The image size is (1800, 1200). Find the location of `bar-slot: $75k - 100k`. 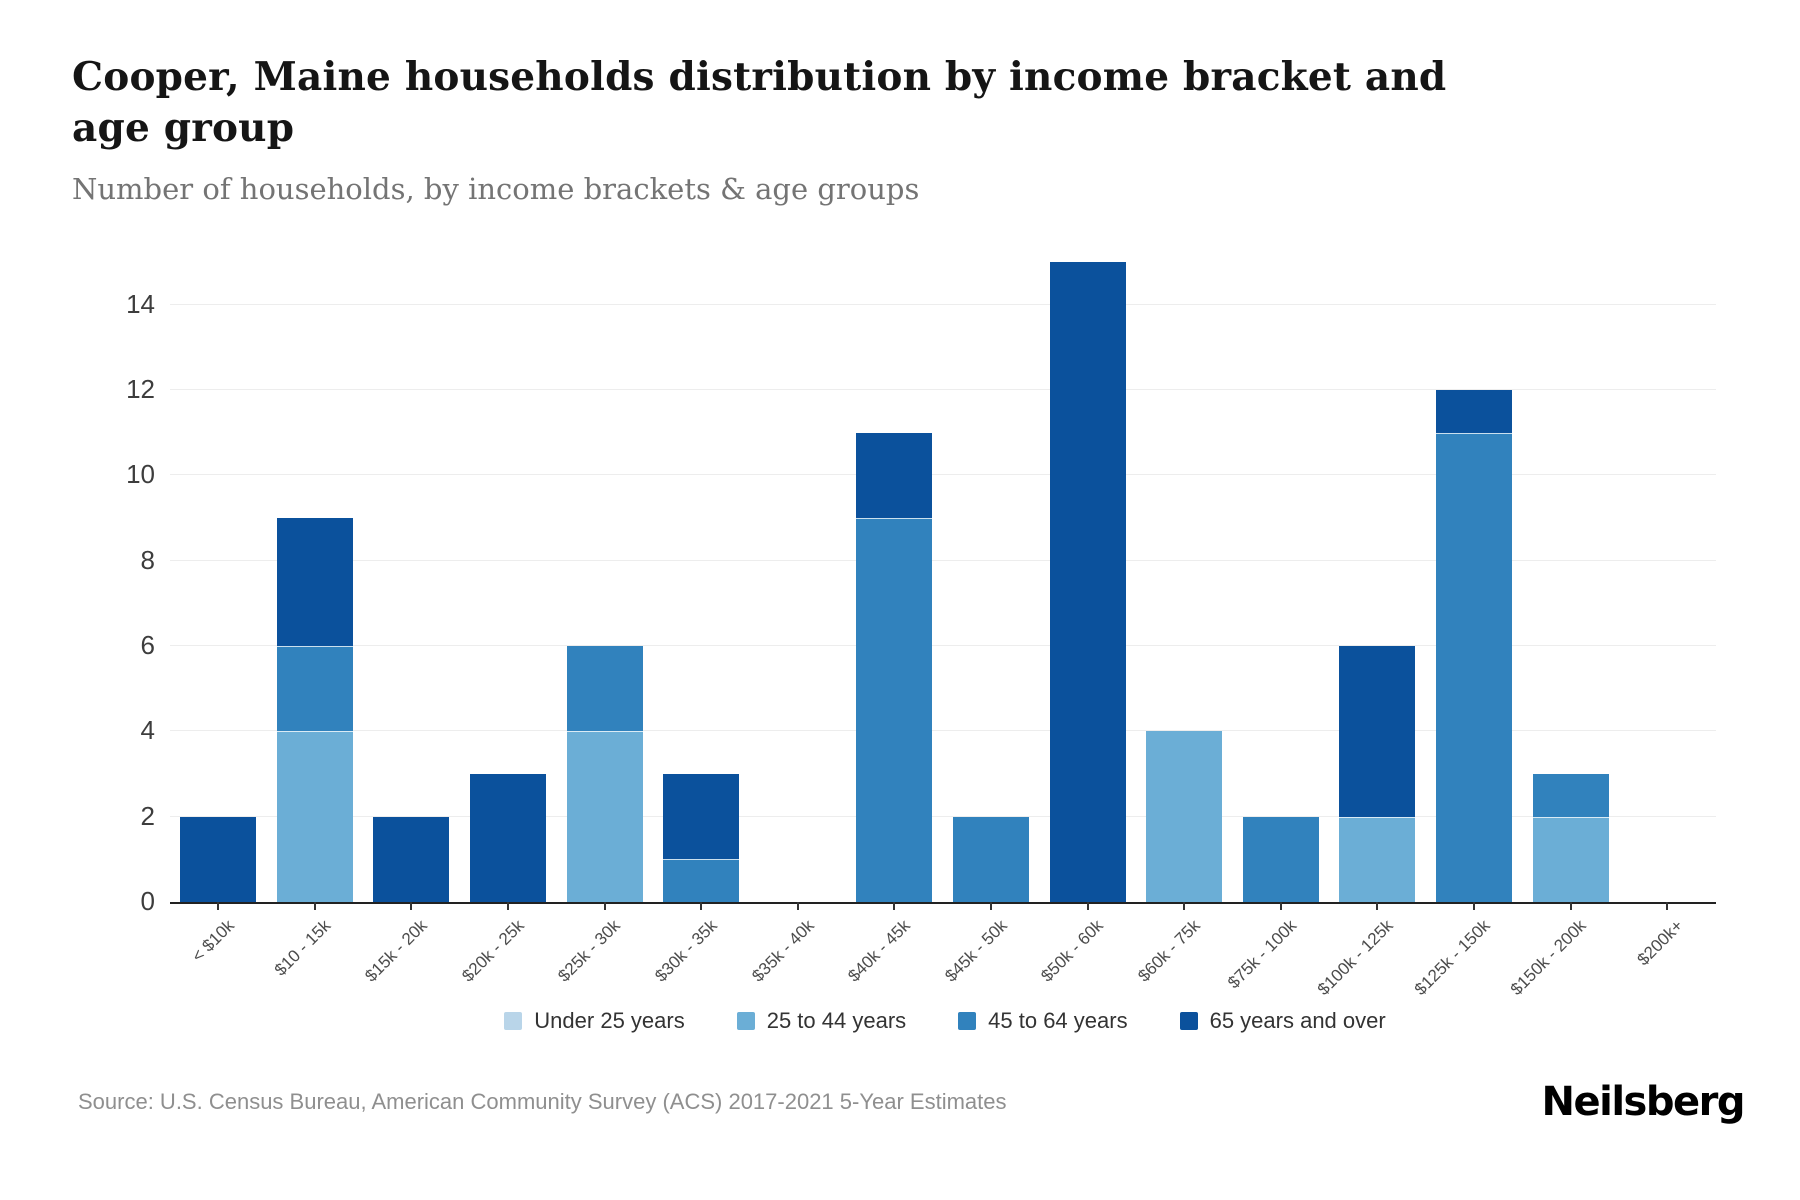

bar-slot: $75k - 100k is located at coordinates (1277, 627).